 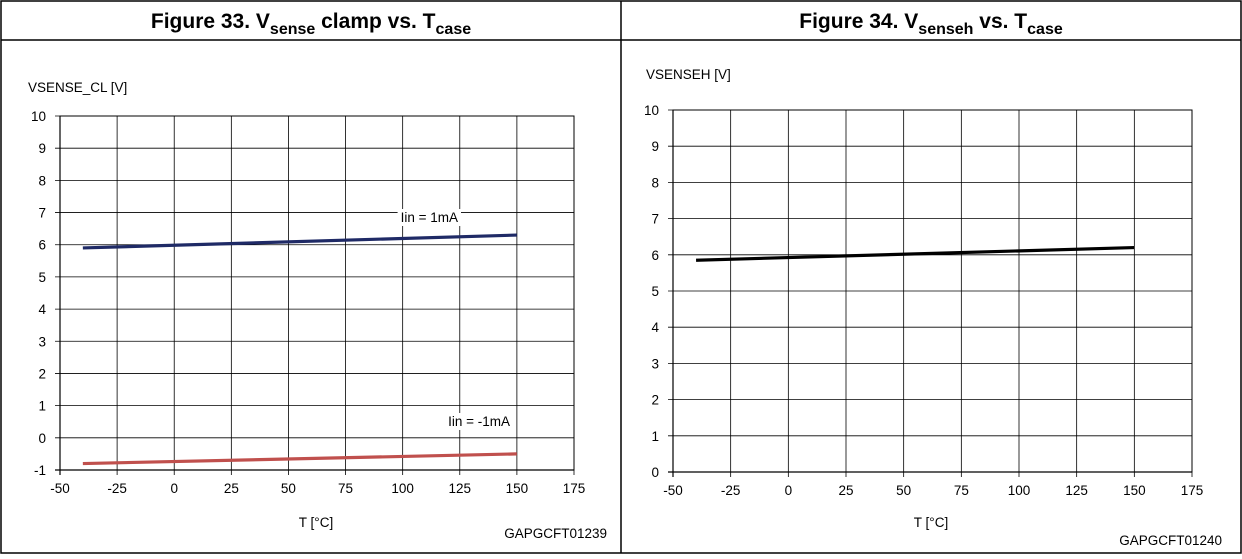 What do you see at coordinates (40, 470) in the screenshot?
I see `y-tick-label: -1` at bounding box center [40, 470].